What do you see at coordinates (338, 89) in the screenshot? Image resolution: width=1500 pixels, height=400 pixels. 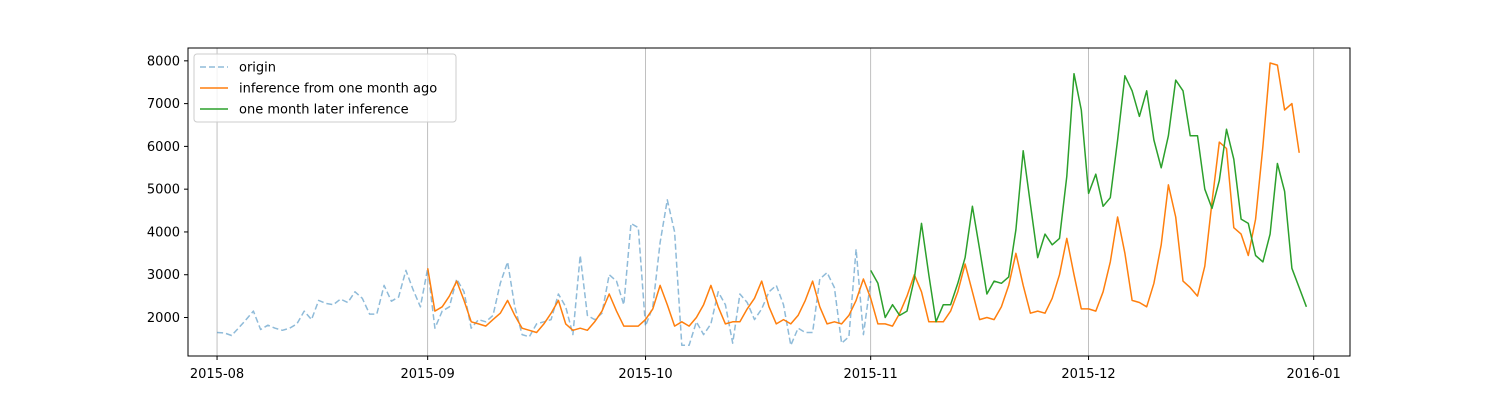 I see `legend-label-1: inference from one month ago` at bounding box center [338, 89].